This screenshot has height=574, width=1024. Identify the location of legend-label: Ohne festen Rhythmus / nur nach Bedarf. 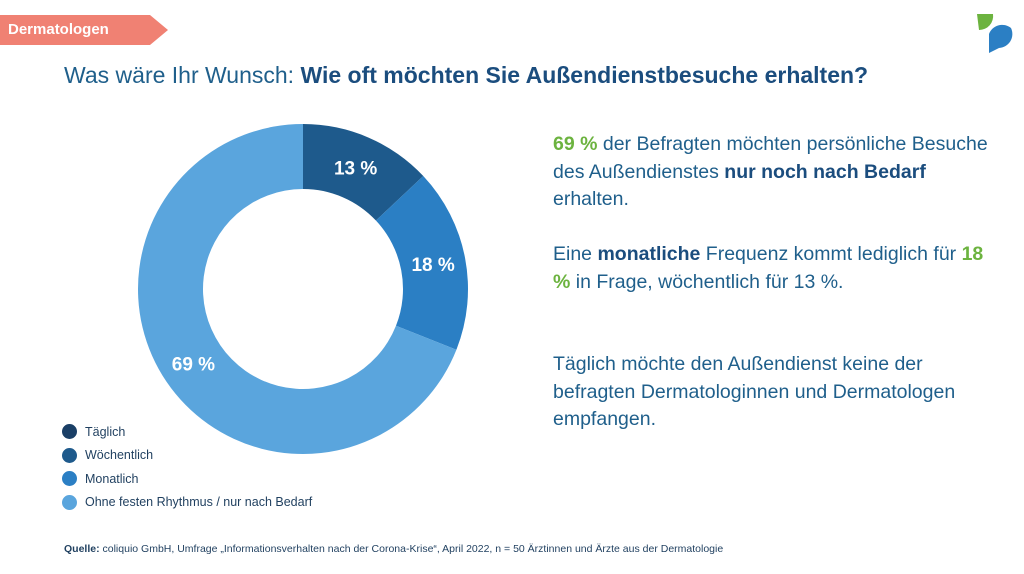
(199, 502).